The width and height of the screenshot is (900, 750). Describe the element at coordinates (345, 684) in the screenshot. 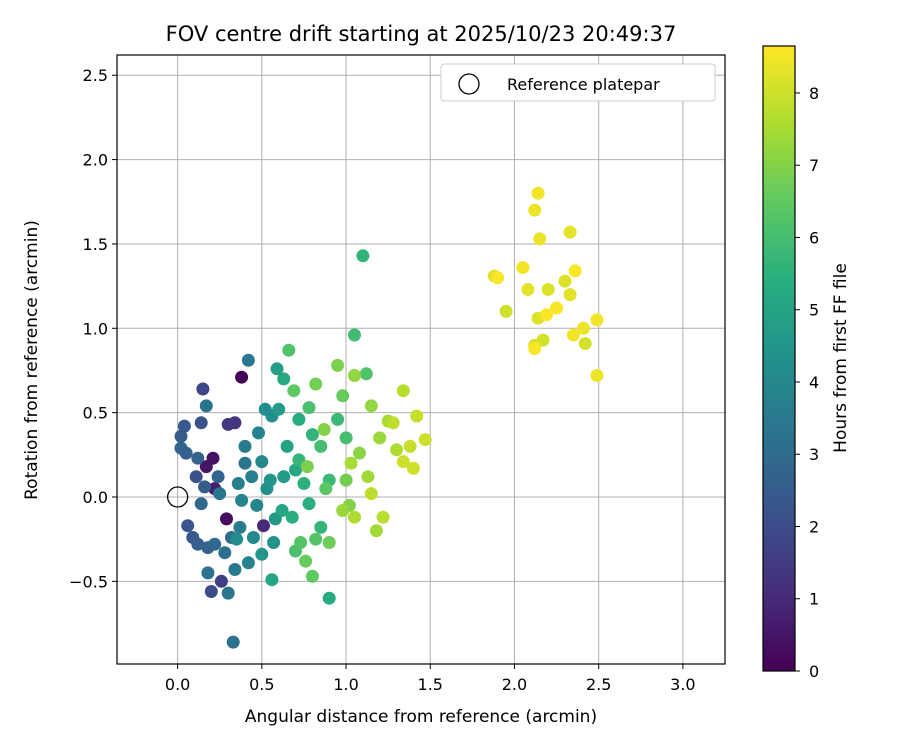

I see `x-tick-label: 1.0` at that location.